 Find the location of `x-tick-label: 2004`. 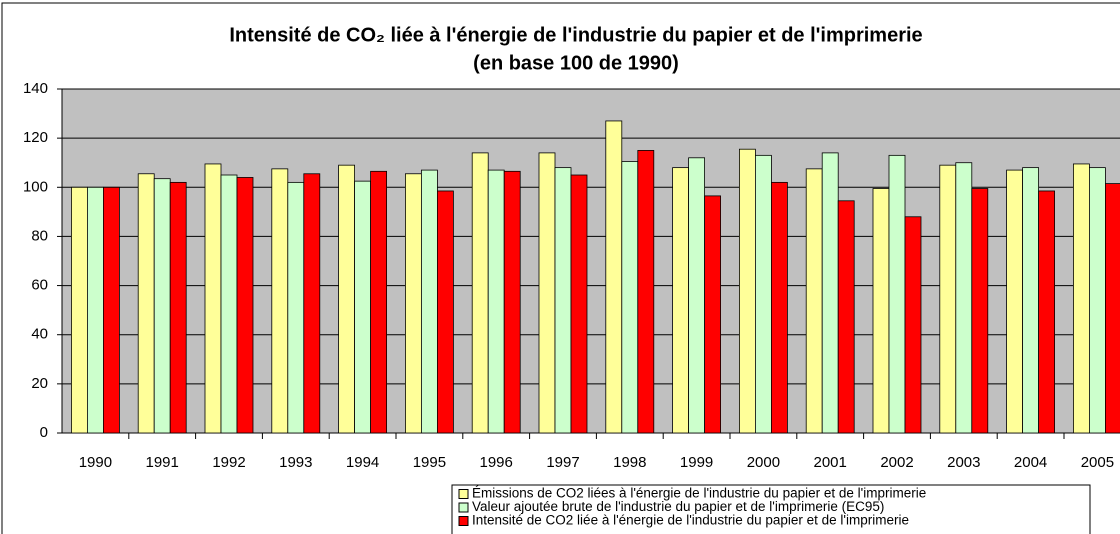

x-tick-label: 2004 is located at coordinates (1030, 462).